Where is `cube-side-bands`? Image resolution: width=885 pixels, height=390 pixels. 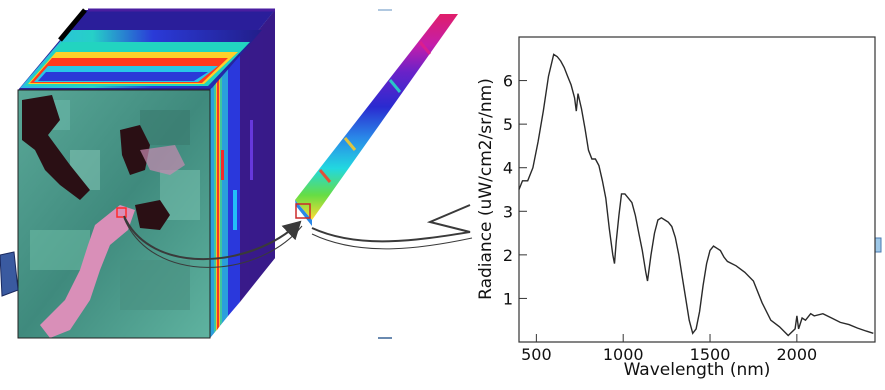 cube-side-bands is located at coordinates (242, 174).